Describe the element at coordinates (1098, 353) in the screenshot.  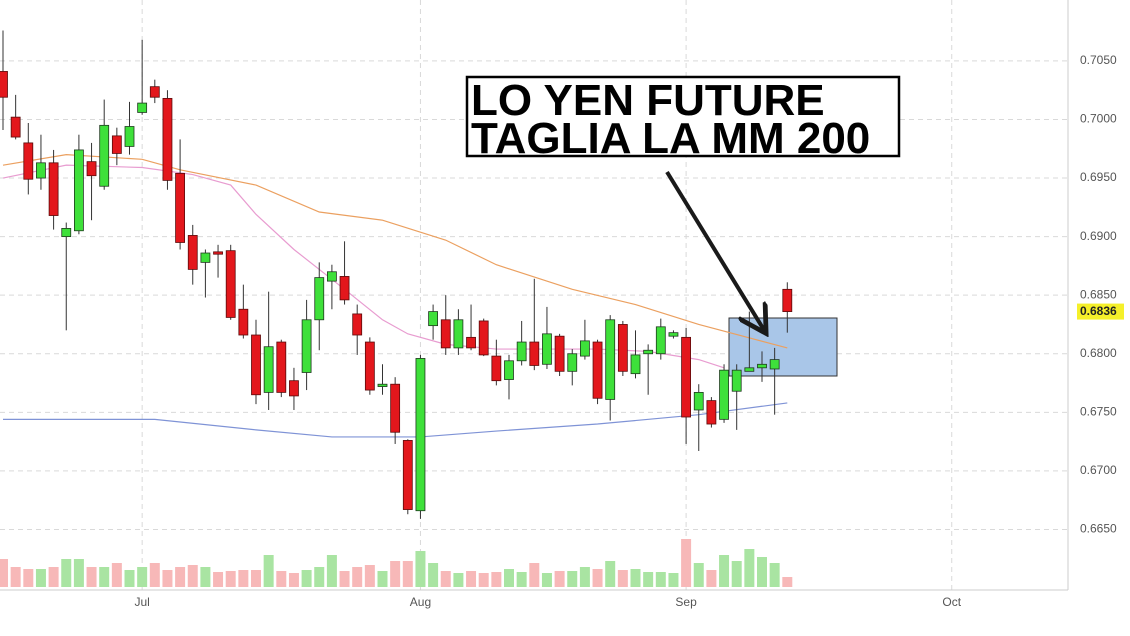
I see `y-tick-label: 0.6800` at that location.